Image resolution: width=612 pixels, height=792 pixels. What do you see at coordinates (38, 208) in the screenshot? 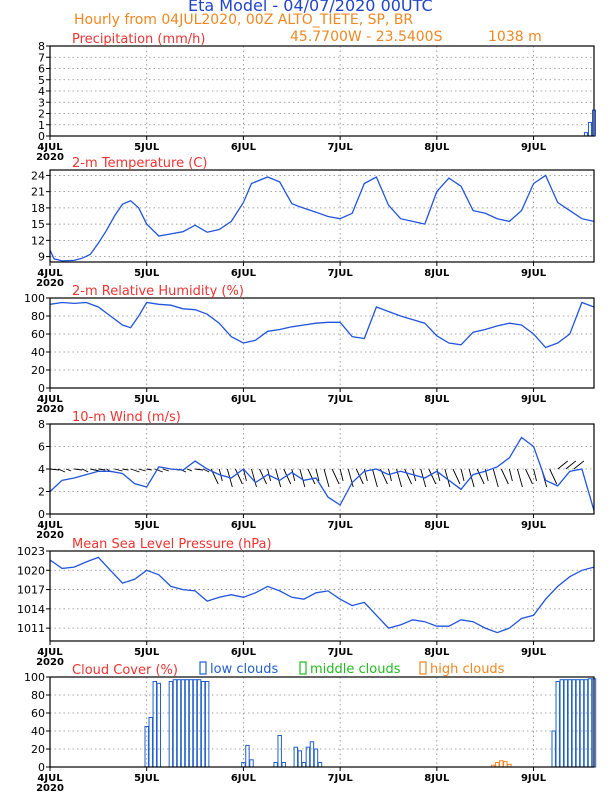
I see `y-tick-label: 18` at bounding box center [38, 208].